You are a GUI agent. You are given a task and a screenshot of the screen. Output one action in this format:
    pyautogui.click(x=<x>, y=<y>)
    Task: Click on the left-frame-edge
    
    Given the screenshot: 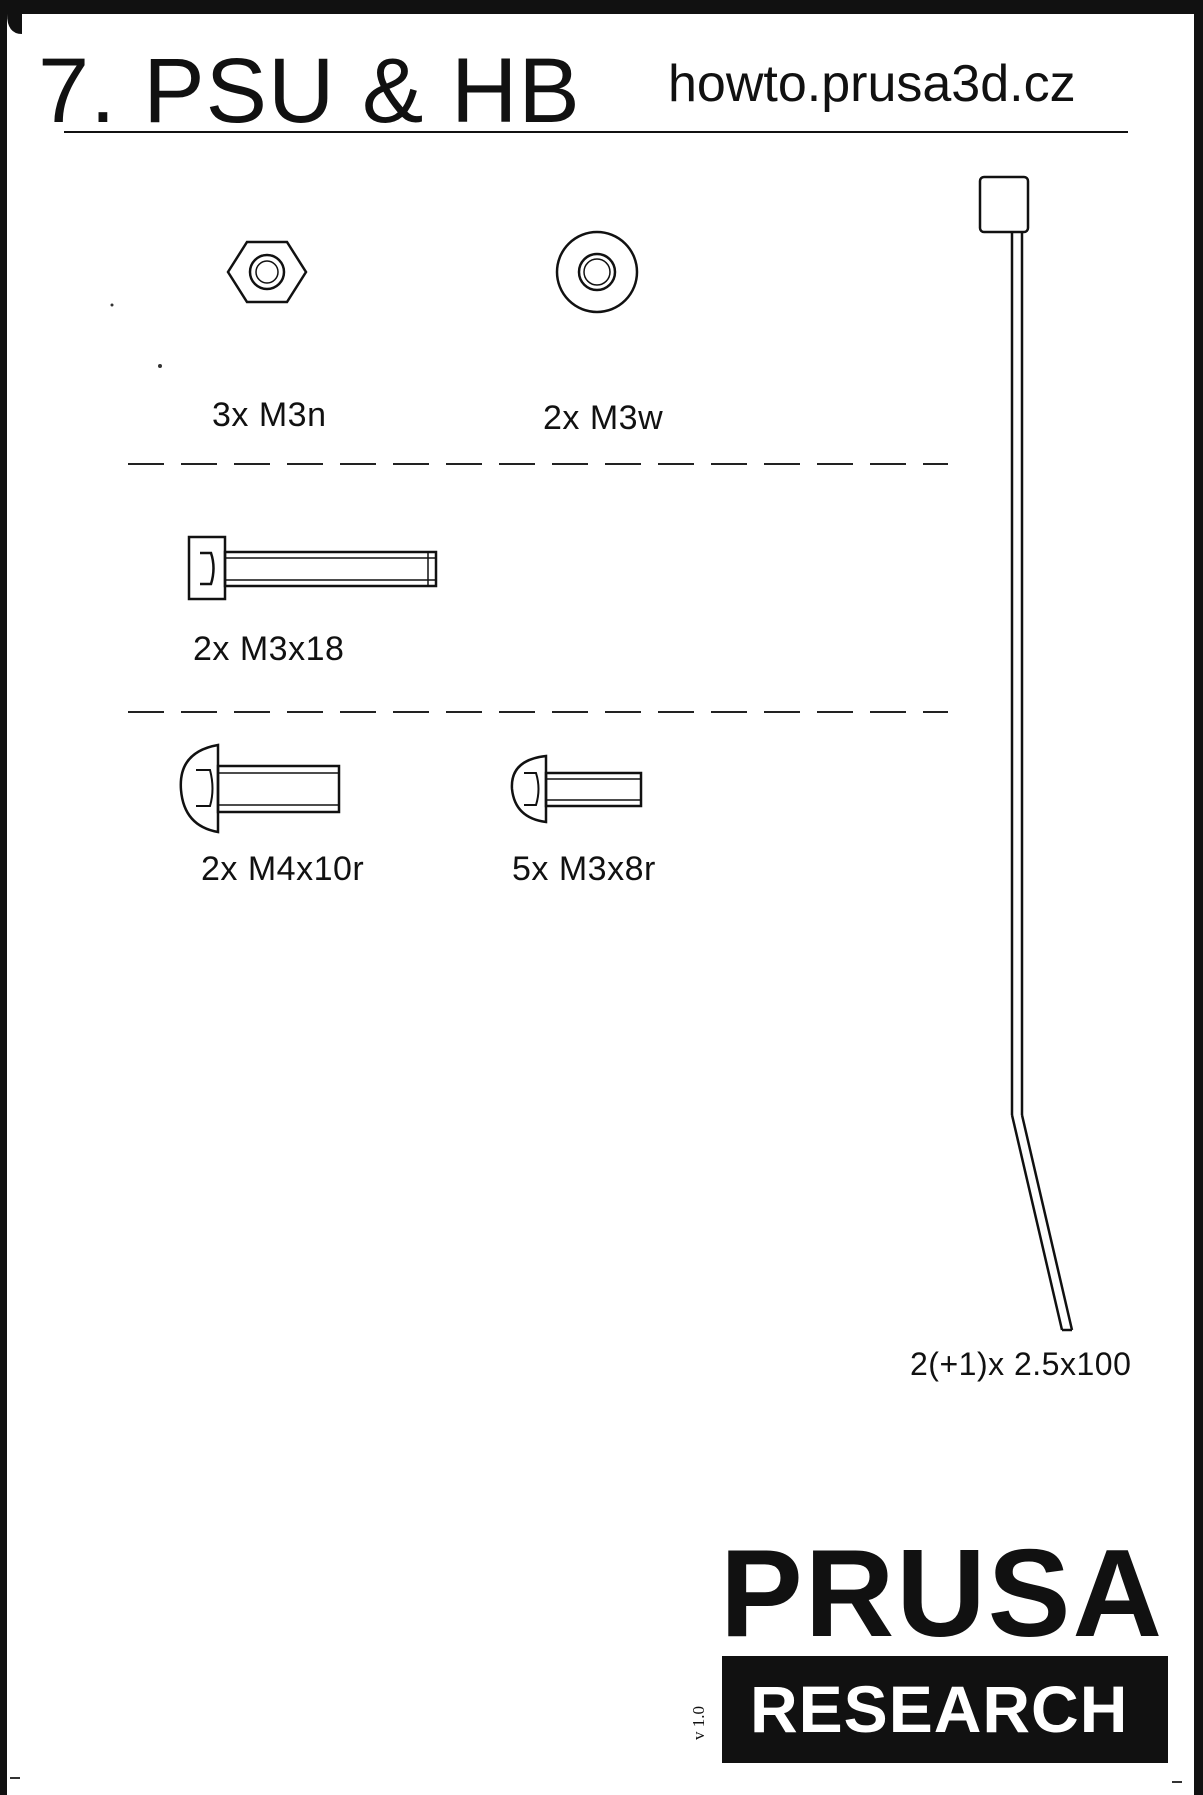 What is the action you would take?
    pyautogui.click(x=3, y=897)
    